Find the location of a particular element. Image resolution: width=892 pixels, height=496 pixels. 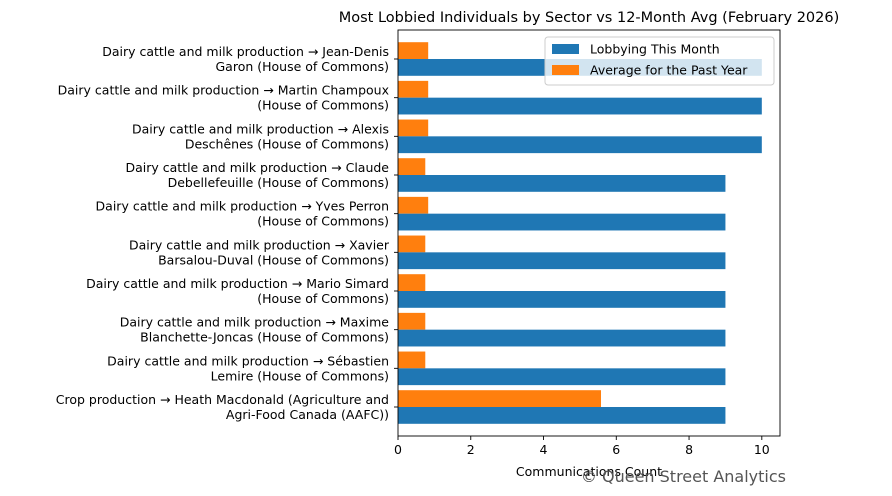

legend-label: Lobbying This Month is located at coordinates (655, 49).